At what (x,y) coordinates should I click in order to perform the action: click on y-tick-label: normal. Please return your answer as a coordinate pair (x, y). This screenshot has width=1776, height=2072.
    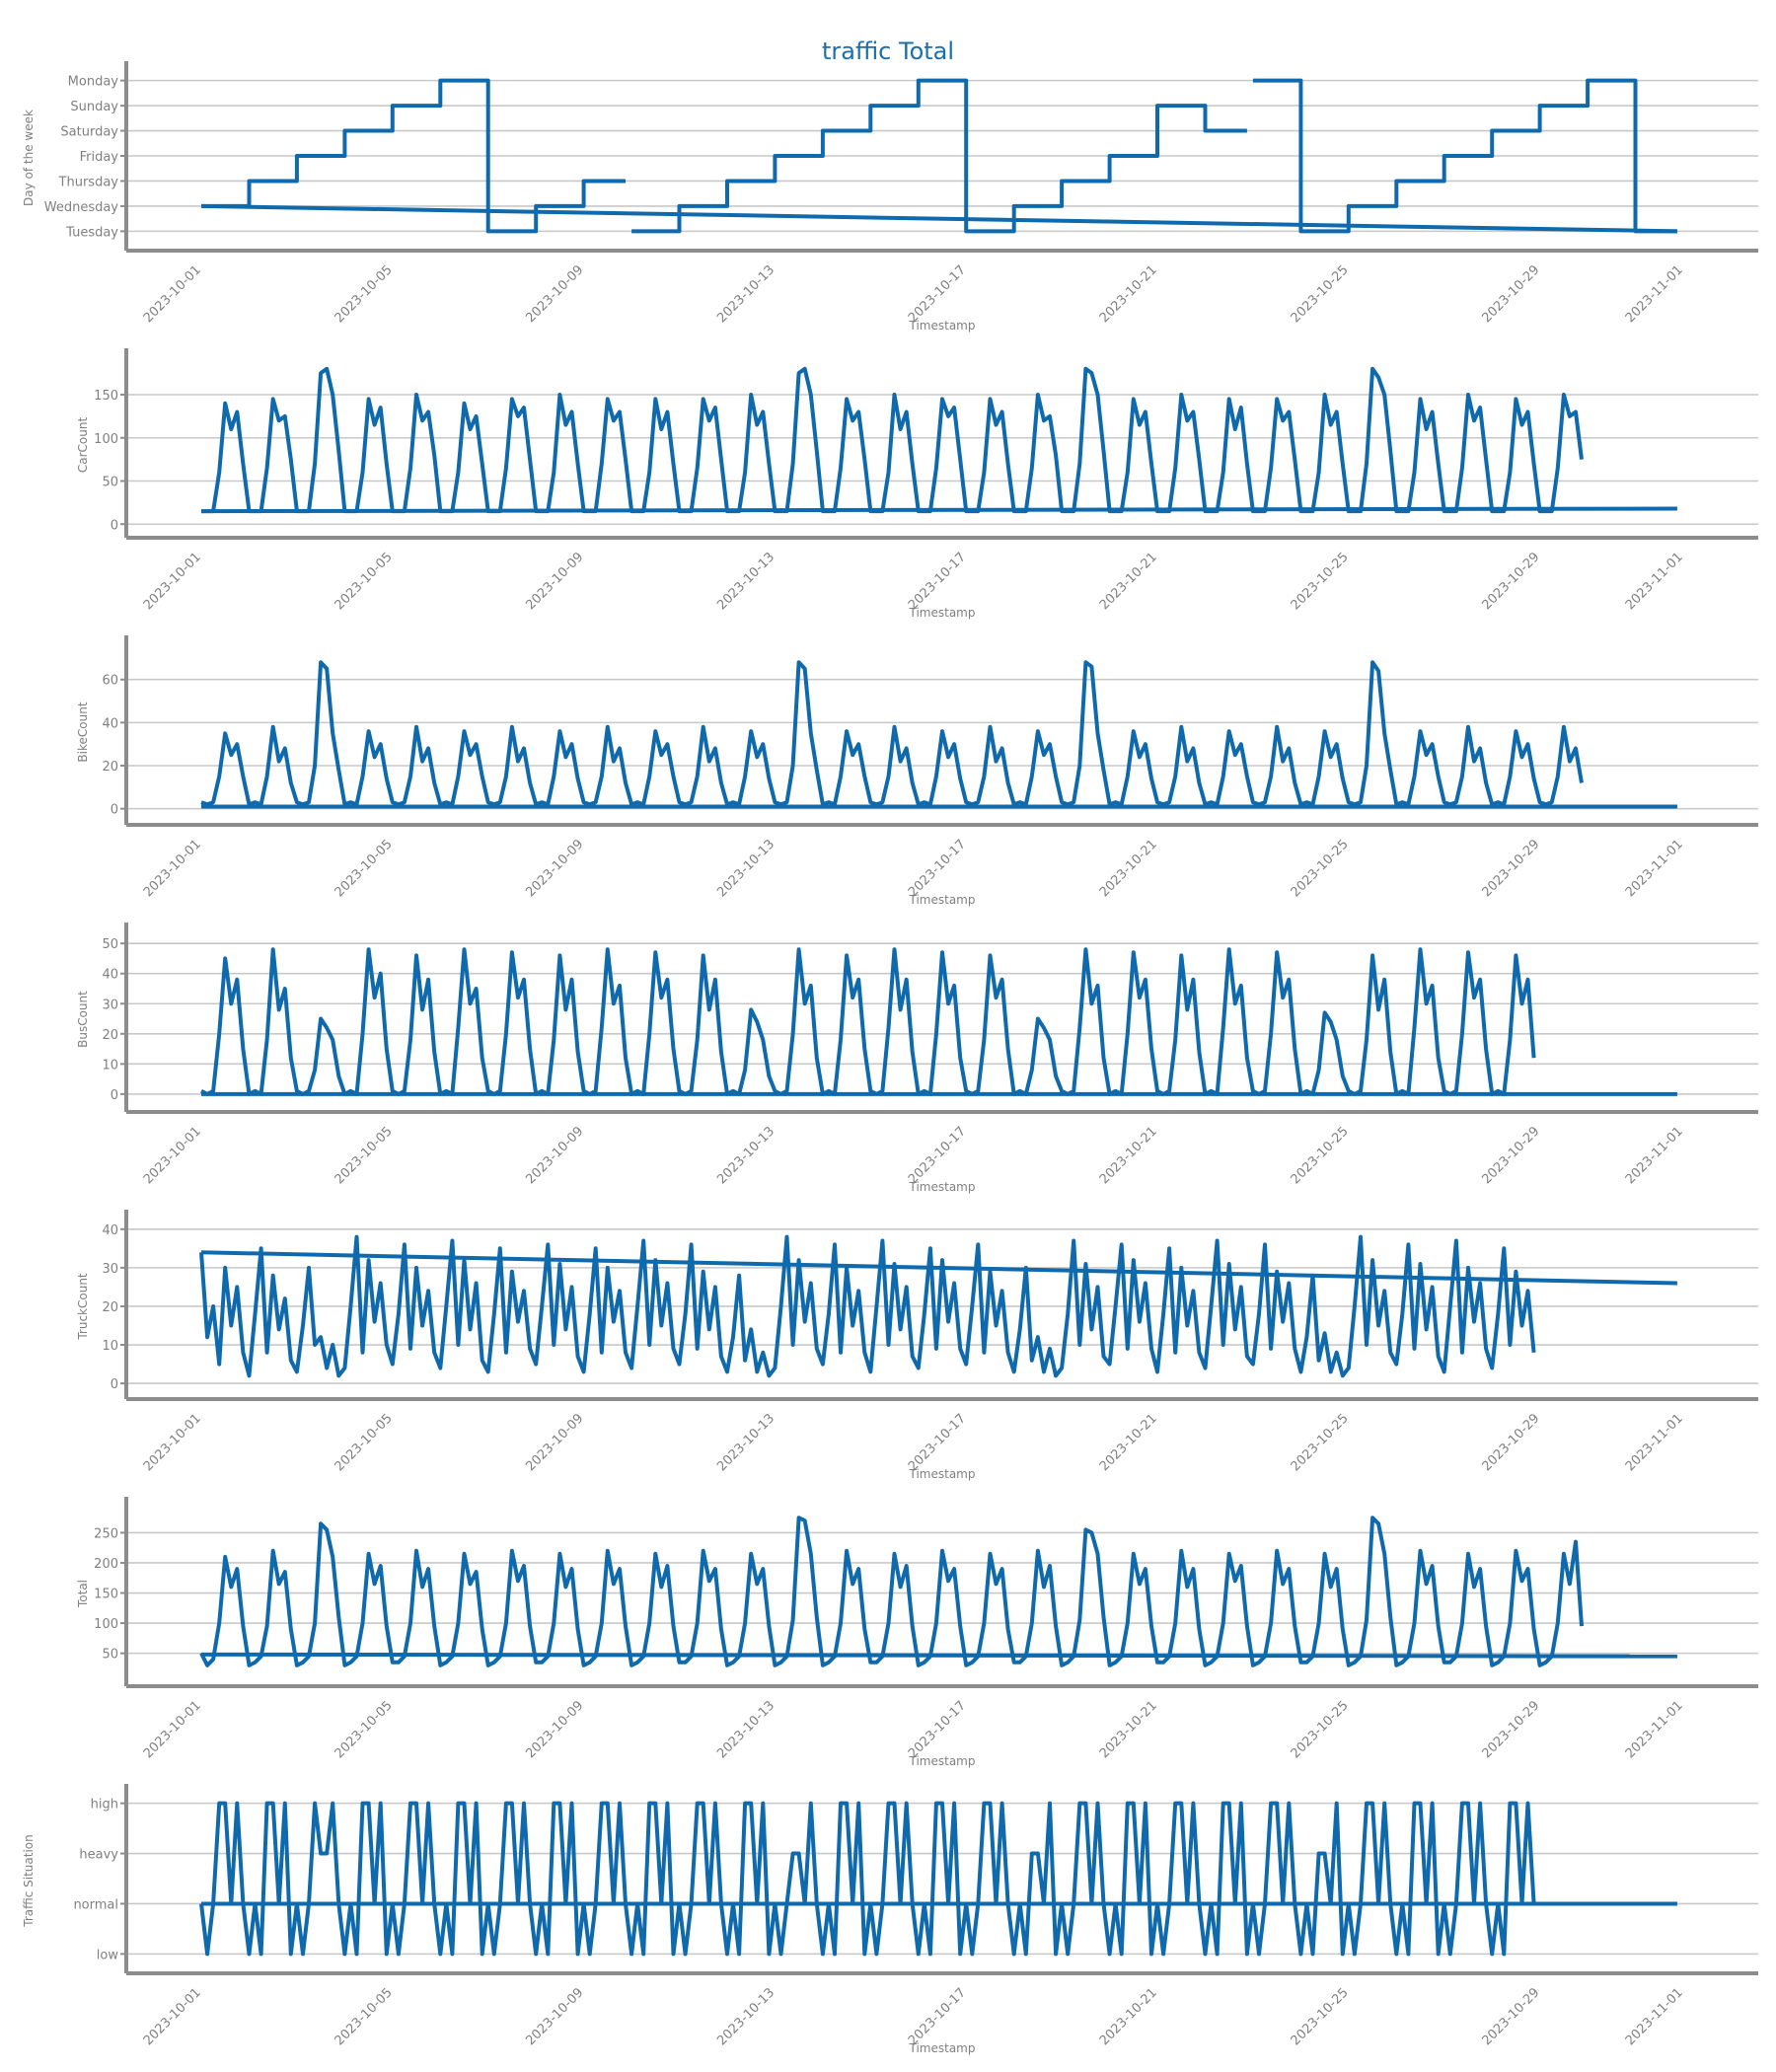
    Looking at the image, I should click on (96, 1905).